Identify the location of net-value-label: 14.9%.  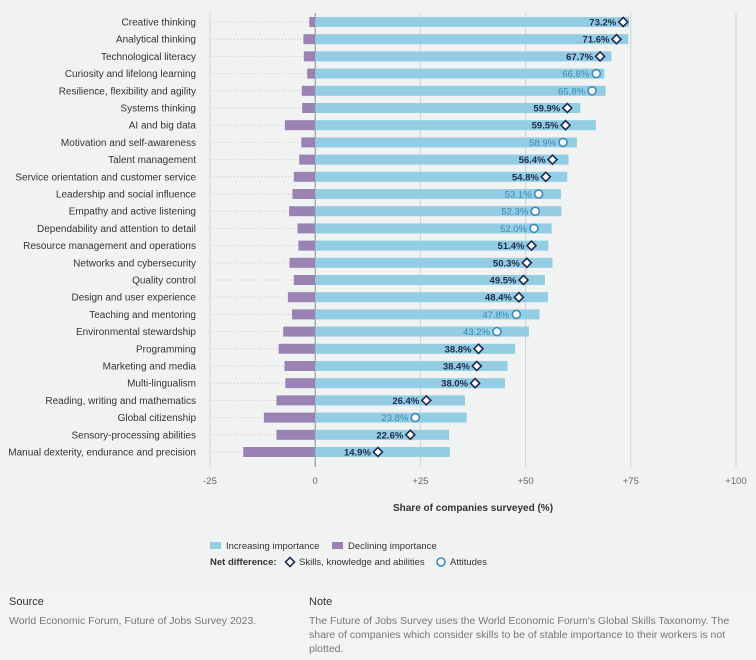
(357, 453).